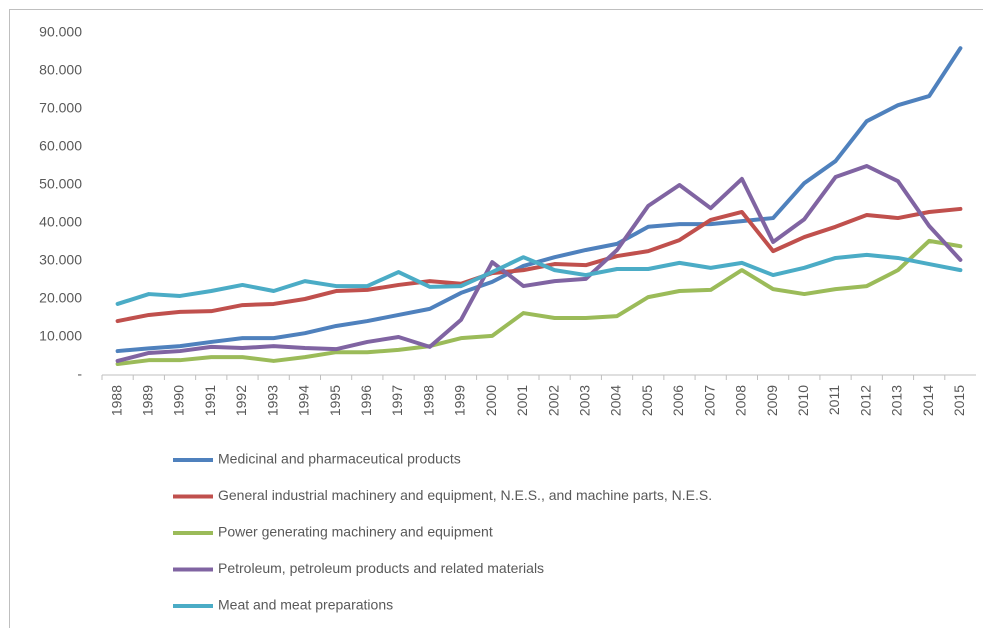  I want to click on y-tick-label: -, so click(79, 374).